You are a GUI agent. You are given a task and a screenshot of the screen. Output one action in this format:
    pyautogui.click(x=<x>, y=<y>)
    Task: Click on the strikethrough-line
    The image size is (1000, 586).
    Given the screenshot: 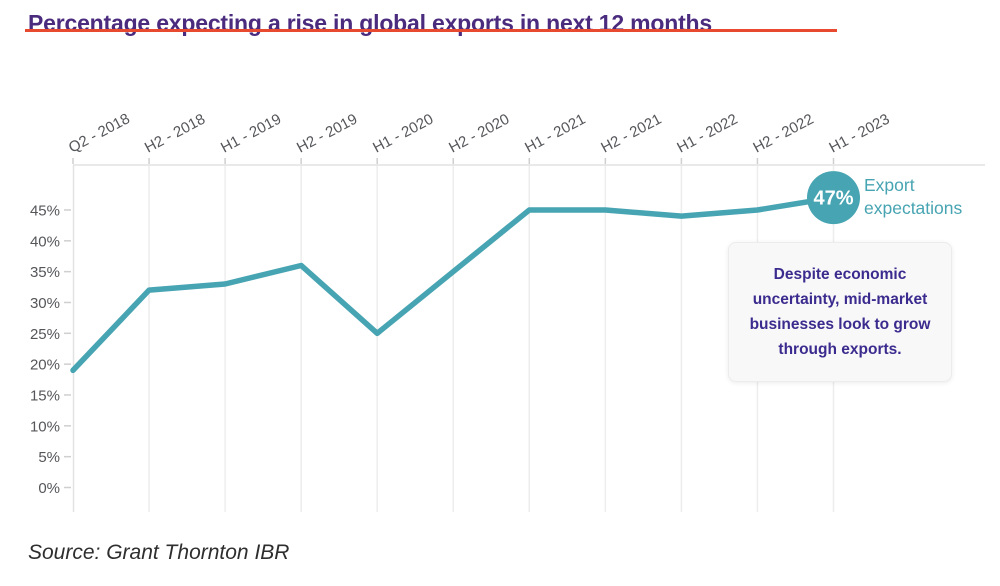 What is the action you would take?
    pyautogui.click(x=431, y=30)
    